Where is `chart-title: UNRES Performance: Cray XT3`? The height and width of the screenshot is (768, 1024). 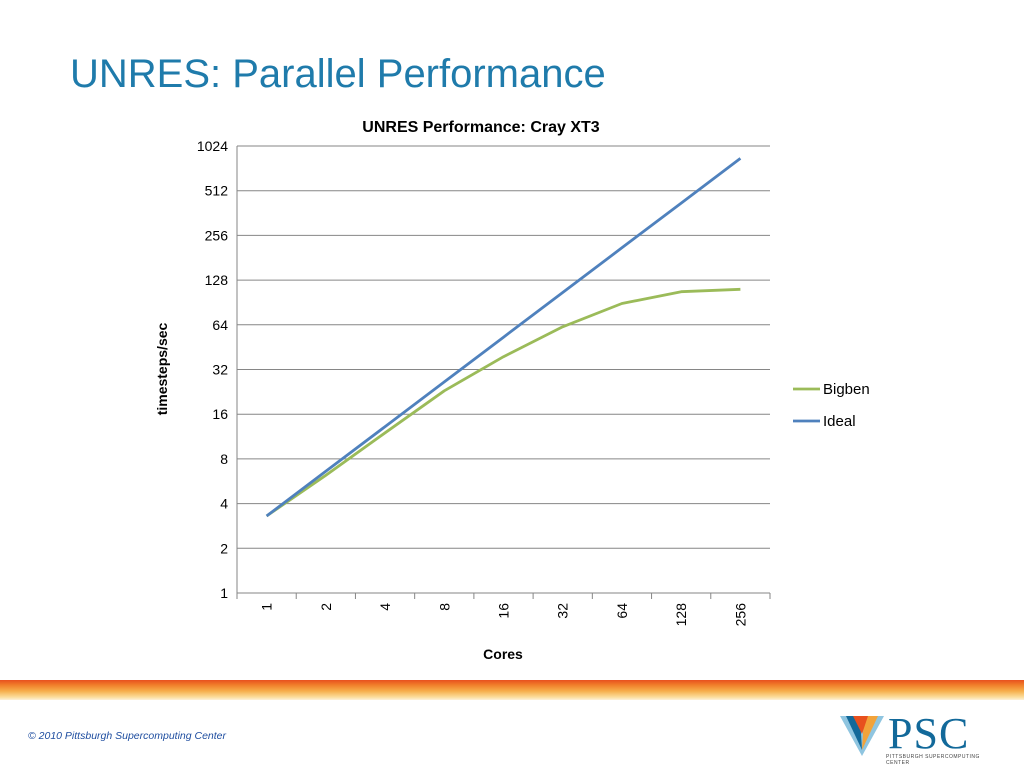 chart-title: UNRES Performance: Cray XT3 is located at coordinates (481, 127).